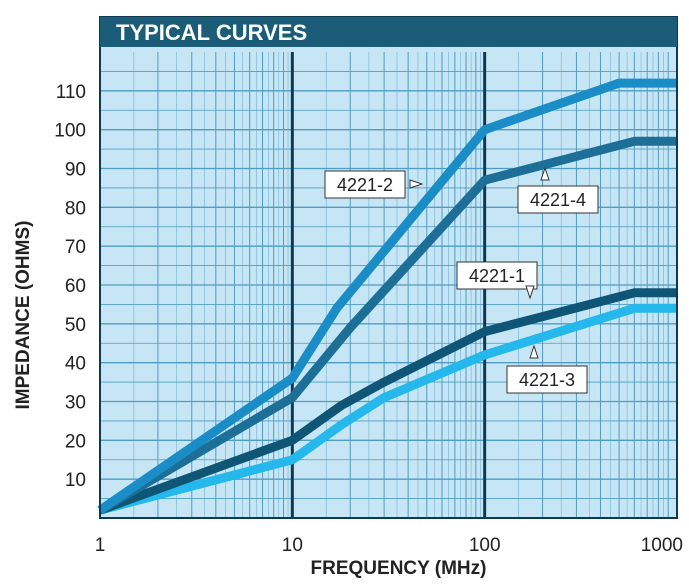 This screenshot has height=587, width=689. Describe the element at coordinates (399, 568) in the screenshot. I see `x-axis-label: FREQUENCY (MHz)` at that location.